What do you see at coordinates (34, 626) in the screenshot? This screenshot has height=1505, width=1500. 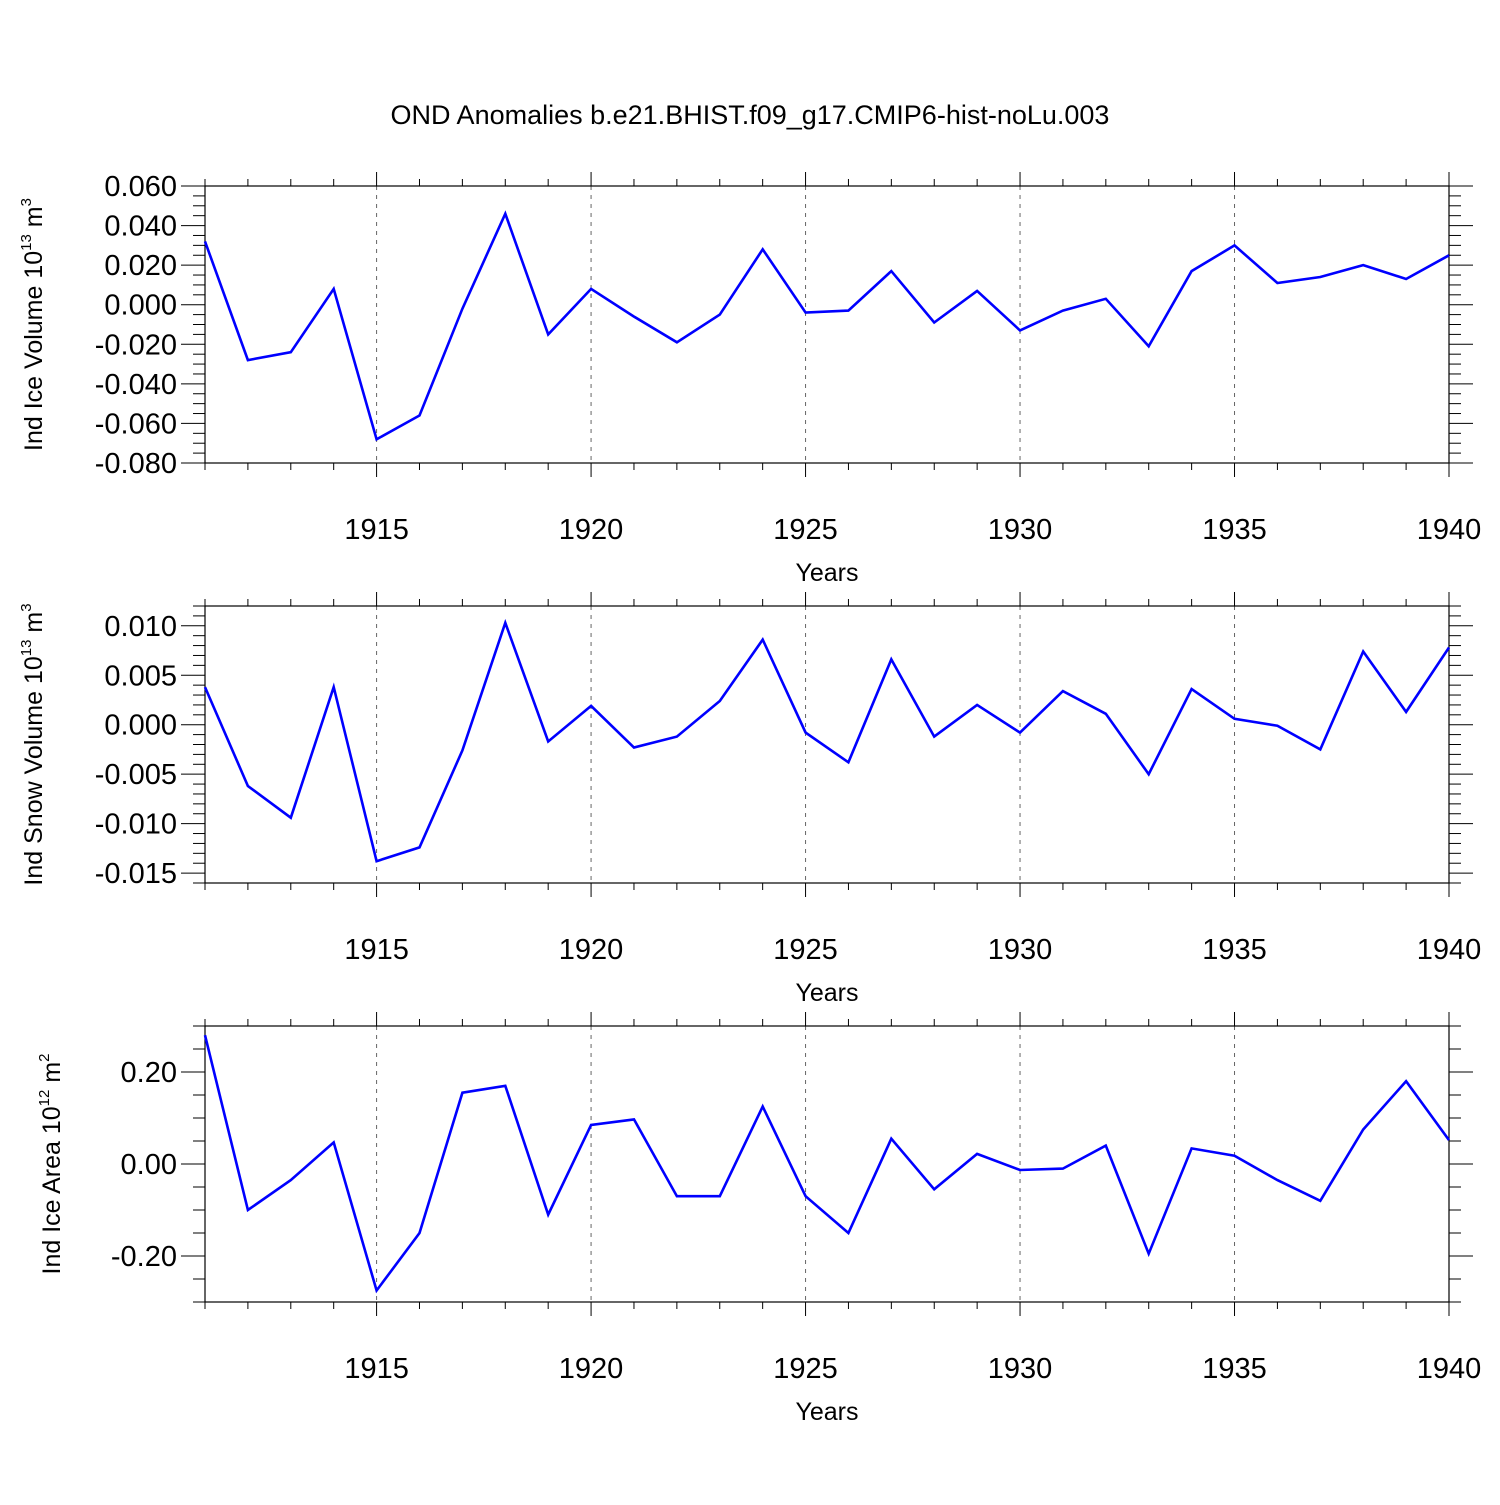 I see `snow-volume-ylabel-part-2: m` at bounding box center [34, 626].